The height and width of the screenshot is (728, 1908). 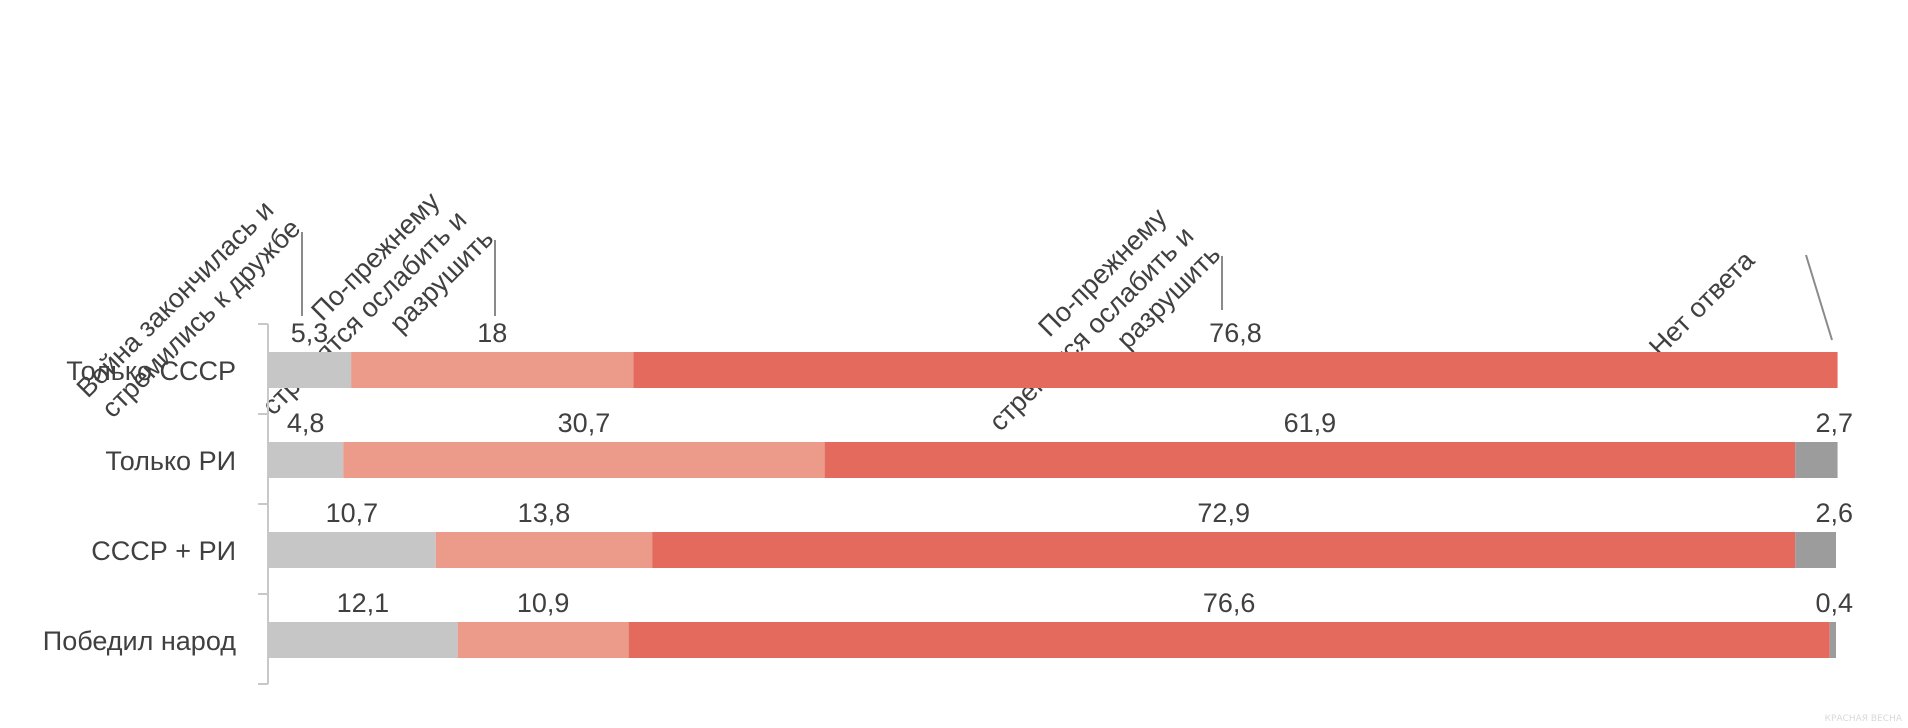 What do you see at coordinates (352, 513) in the screenshot?
I see `value-label: 10,7` at bounding box center [352, 513].